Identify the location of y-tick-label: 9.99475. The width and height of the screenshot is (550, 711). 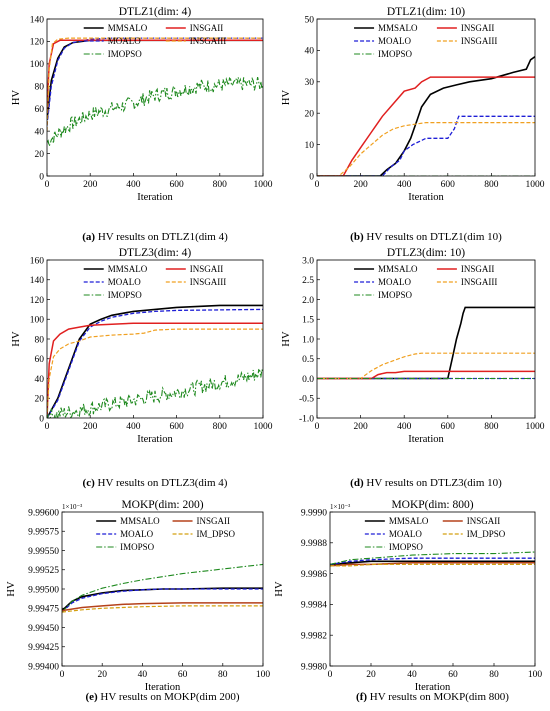
(43, 610).